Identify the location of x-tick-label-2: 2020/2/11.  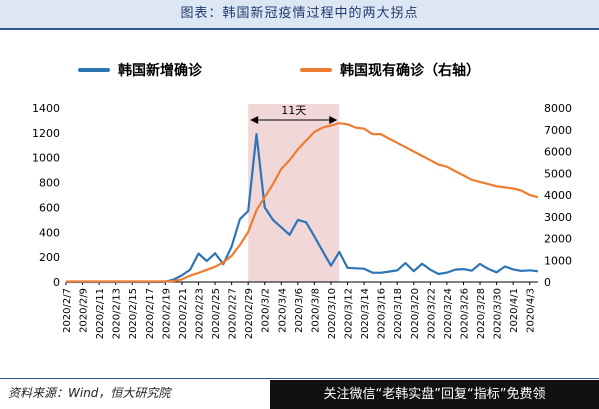
(100, 313).